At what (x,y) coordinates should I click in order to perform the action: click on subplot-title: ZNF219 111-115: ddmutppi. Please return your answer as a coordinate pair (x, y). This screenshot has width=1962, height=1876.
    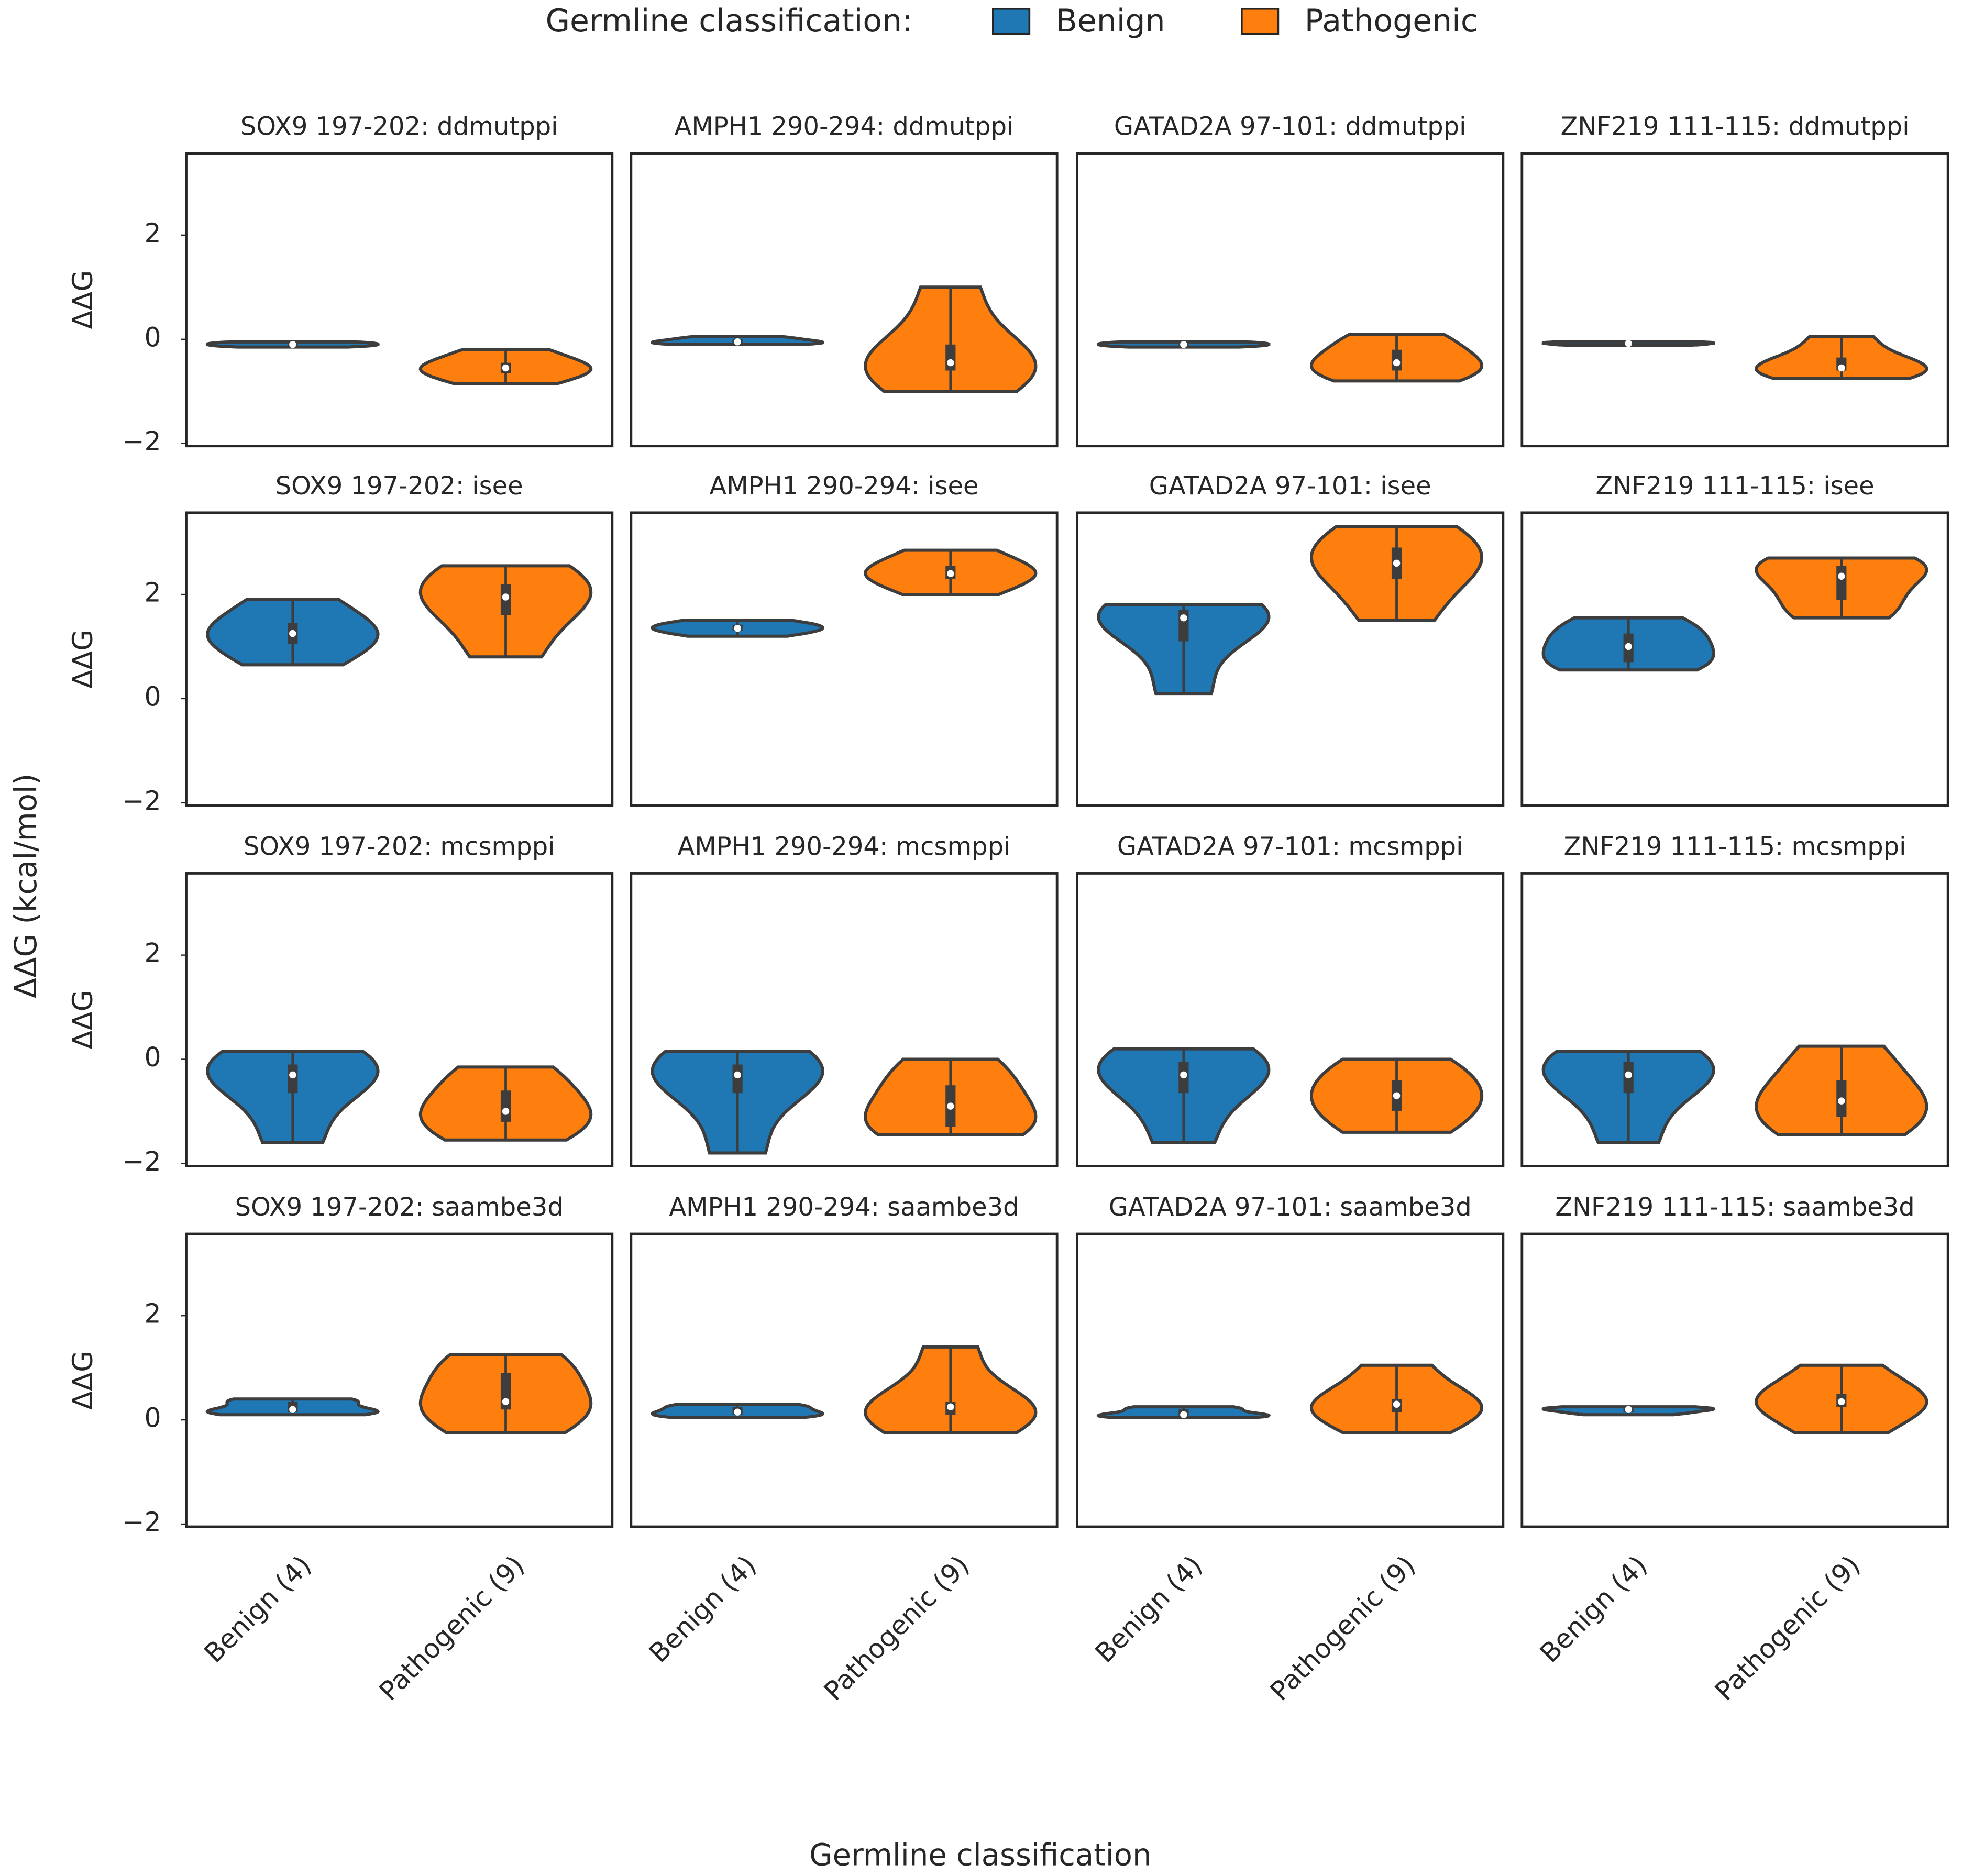
    Looking at the image, I should click on (1734, 126).